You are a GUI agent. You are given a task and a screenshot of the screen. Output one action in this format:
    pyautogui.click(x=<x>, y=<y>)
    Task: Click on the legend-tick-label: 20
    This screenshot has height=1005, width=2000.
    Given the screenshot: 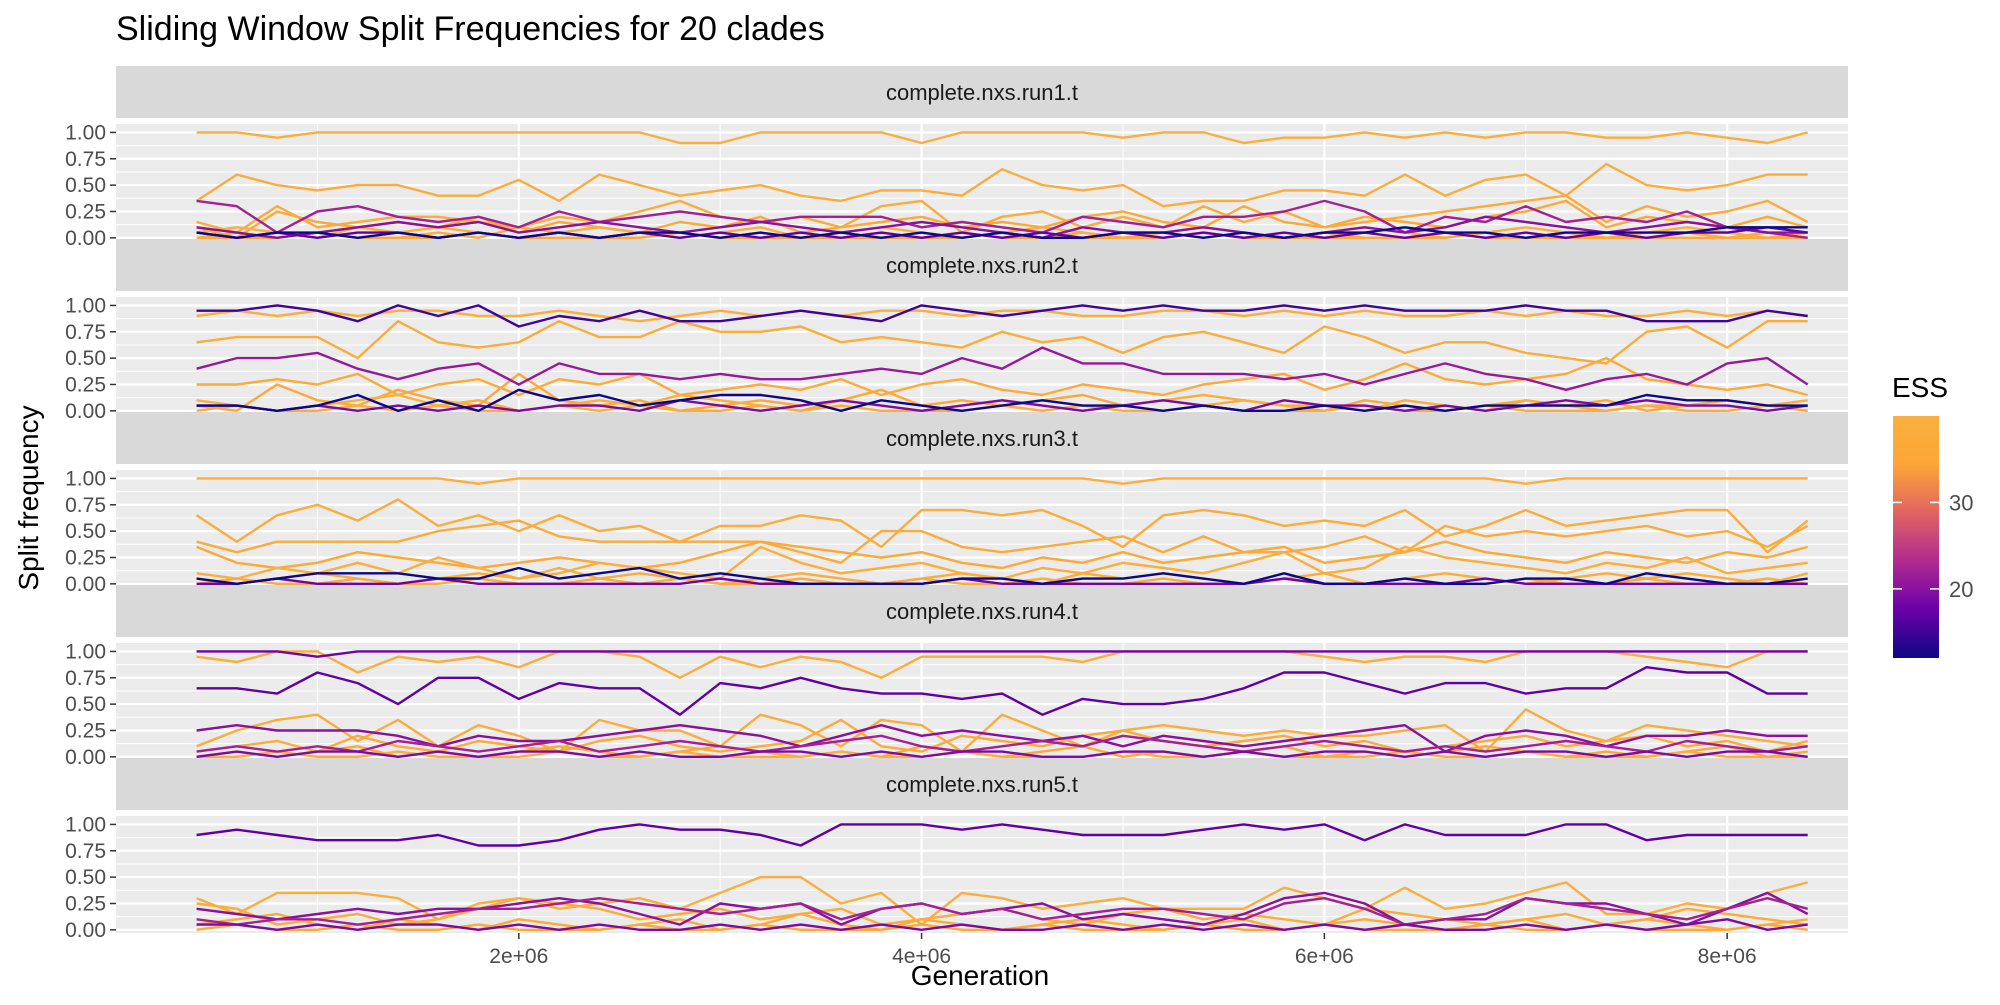 What is the action you would take?
    pyautogui.click(x=1961, y=589)
    